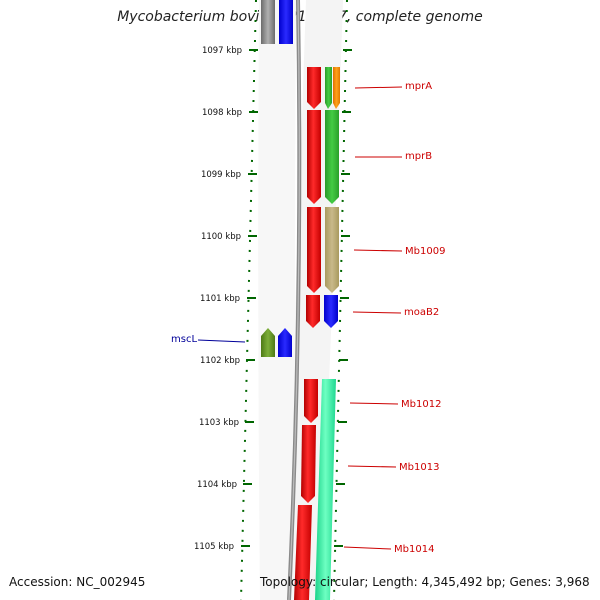 The image size is (600, 600). What do you see at coordinates (332, 157) in the screenshot?
I see `gene-arrow-mprB` at bounding box center [332, 157].